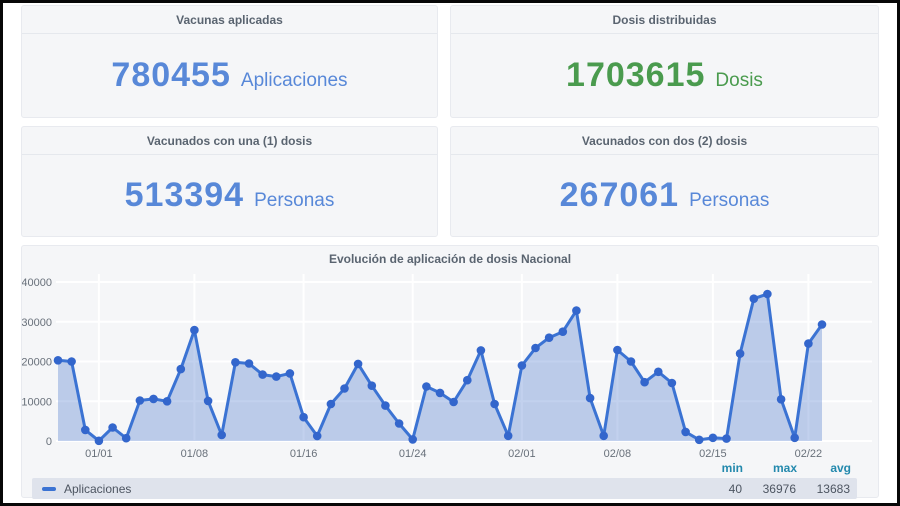 This screenshot has width=900, height=506. I want to click on stat-value-max: 36976, so click(779, 488).